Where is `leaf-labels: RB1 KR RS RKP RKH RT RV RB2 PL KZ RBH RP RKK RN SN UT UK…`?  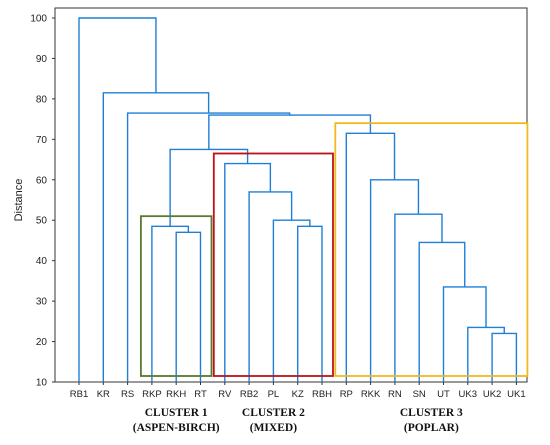 leaf-labels: RB1 KR RS RKP RKH RT RV RB2 PL KZ RBH RP RKK RN SN UT UK… is located at coordinates (298, 391).